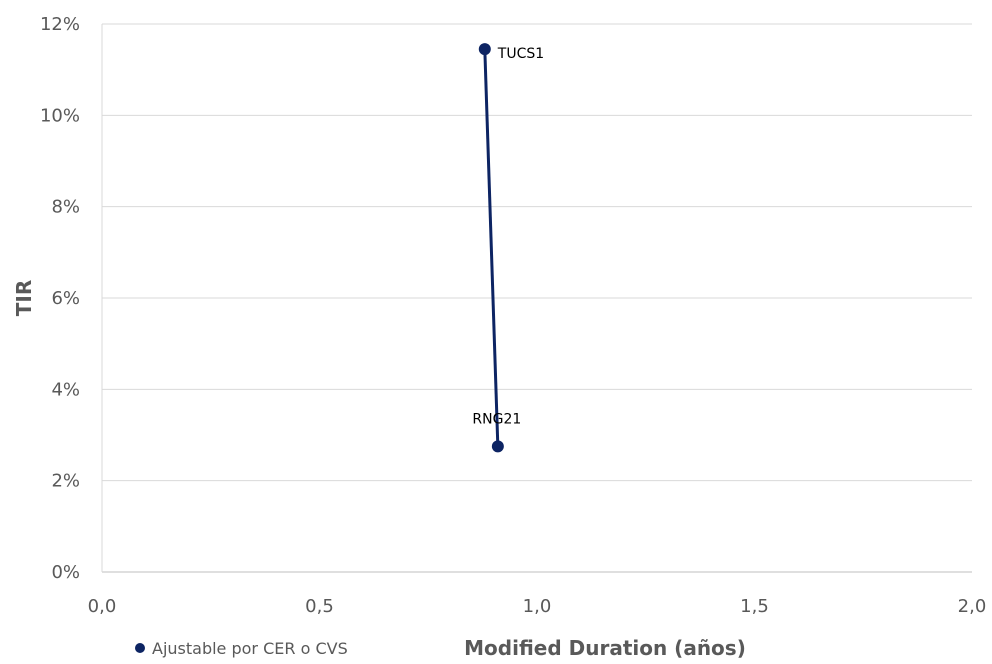 The image size is (992, 664). What do you see at coordinates (65, 481) in the screenshot?
I see `y-tick-label: 2%` at bounding box center [65, 481].